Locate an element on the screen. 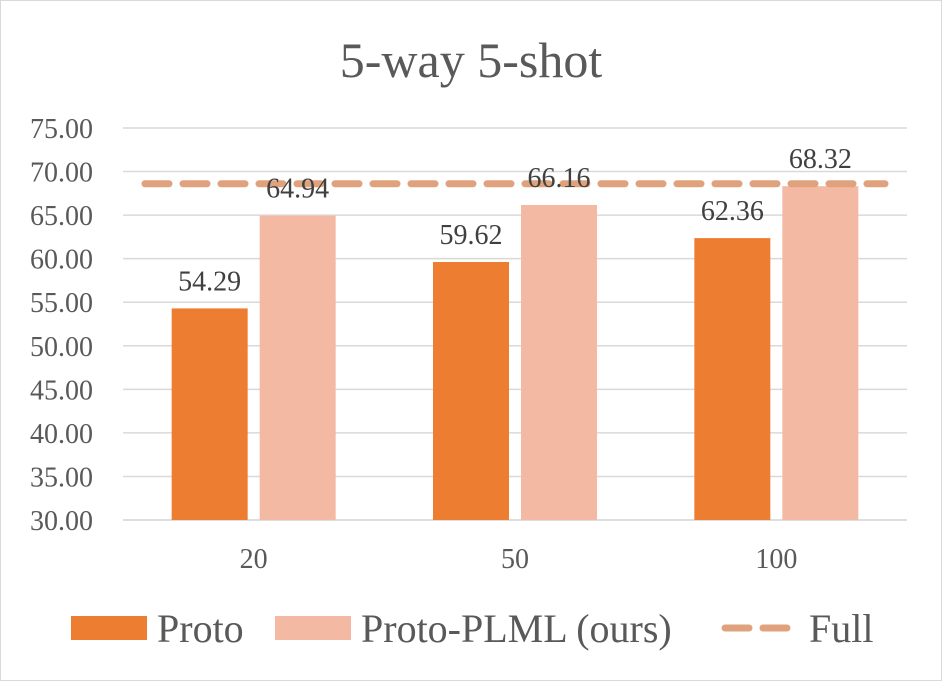 The width and height of the screenshot is (942, 685). data-label: 59.62 is located at coordinates (471, 235).